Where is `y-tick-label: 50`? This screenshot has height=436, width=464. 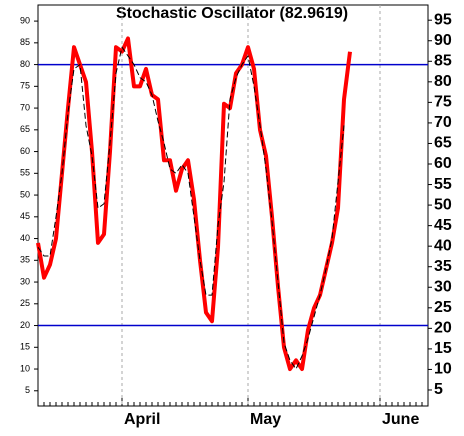 y-tick-label: 50 is located at coordinates (25, 194).